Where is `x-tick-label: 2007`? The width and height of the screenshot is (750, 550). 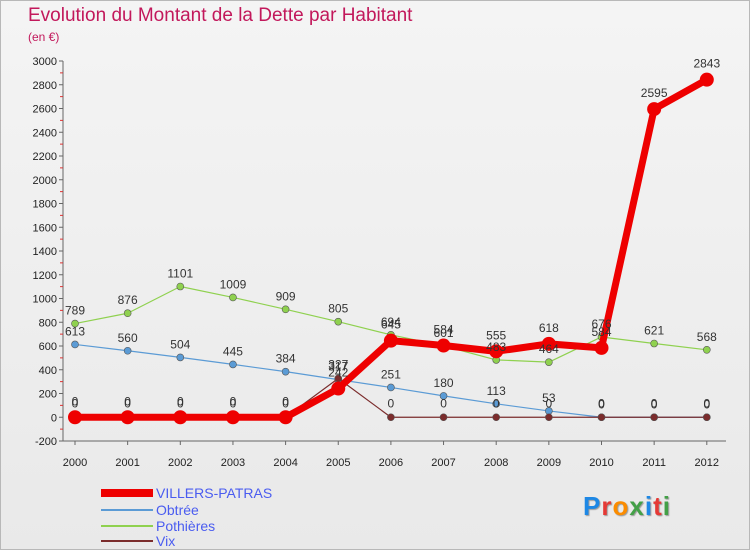 x-tick-label: 2007 is located at coordinates (443, 463).